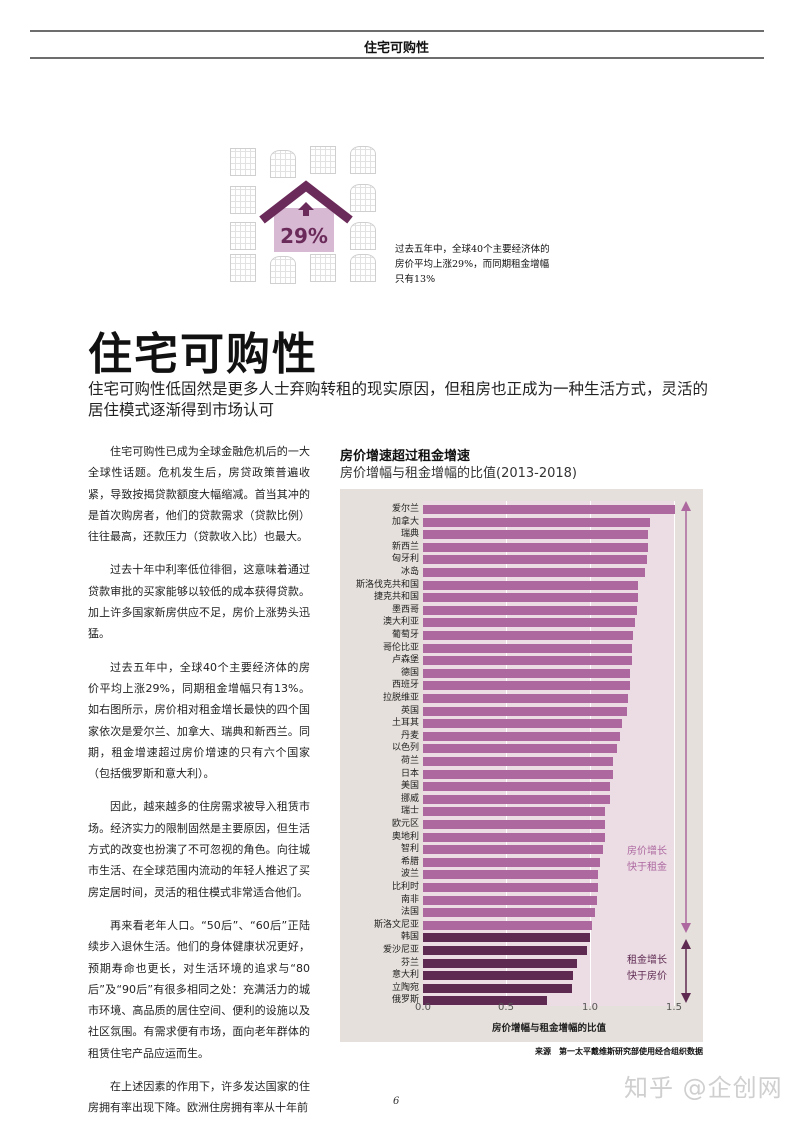  Describe the element at coordinates (405, 748) in the screenshot. I see `bar-label: 以色列` at that location.